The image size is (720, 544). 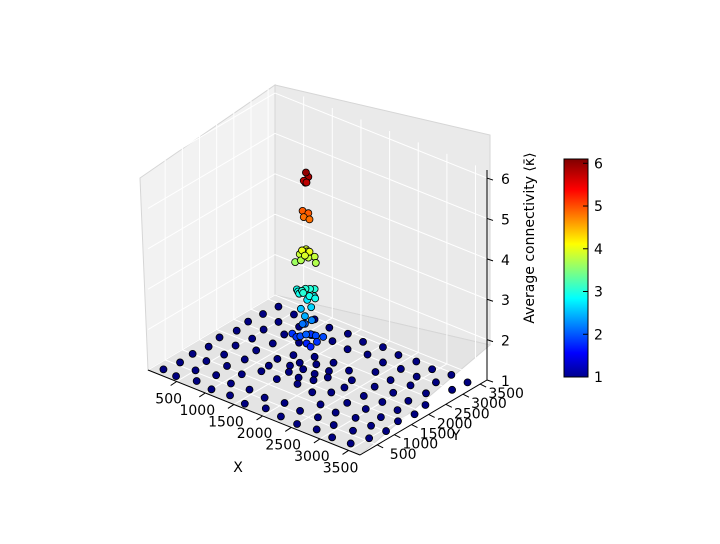 What do you see at coordinates (598, 378) in the screenshot?
I see `colorbar-tick-label: 1` at bounding box center [598, 378].